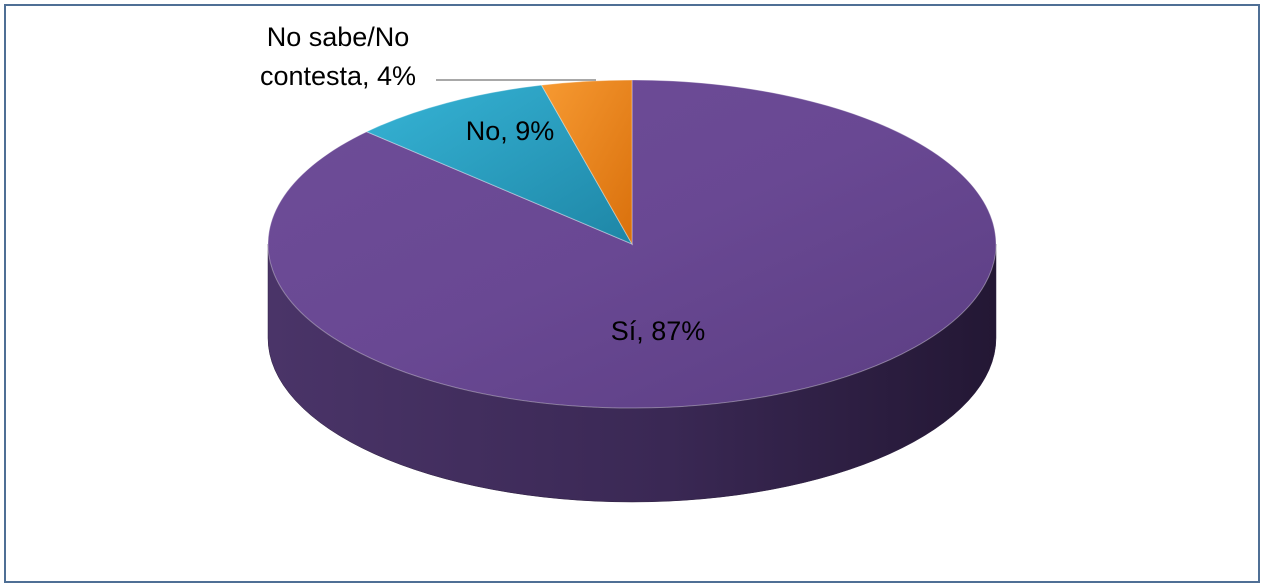 The height and width of the screenshot is (587, 1268). I want to click on data-label-no-sabe-line1: No sabe/No, so click(338, 37).